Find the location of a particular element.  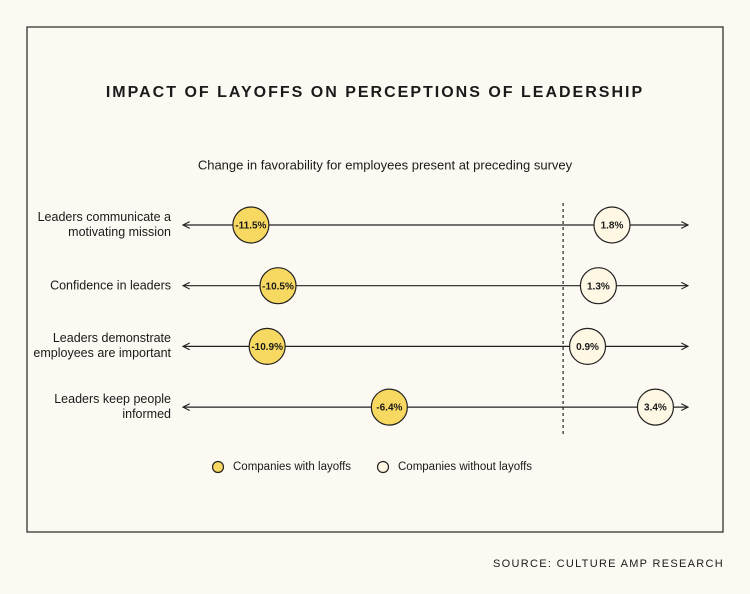

value-label: -11.5% is located at coordinates (250, 226).